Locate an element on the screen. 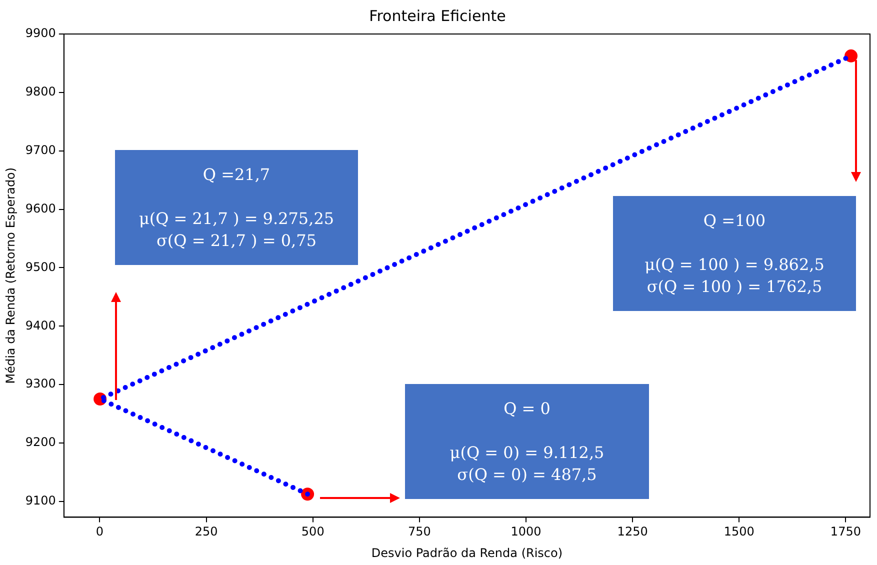 The image size is (877, 565). x-axis-title: Desvio Padrão da Renda (Risco) is located at coordinates (467, 553).